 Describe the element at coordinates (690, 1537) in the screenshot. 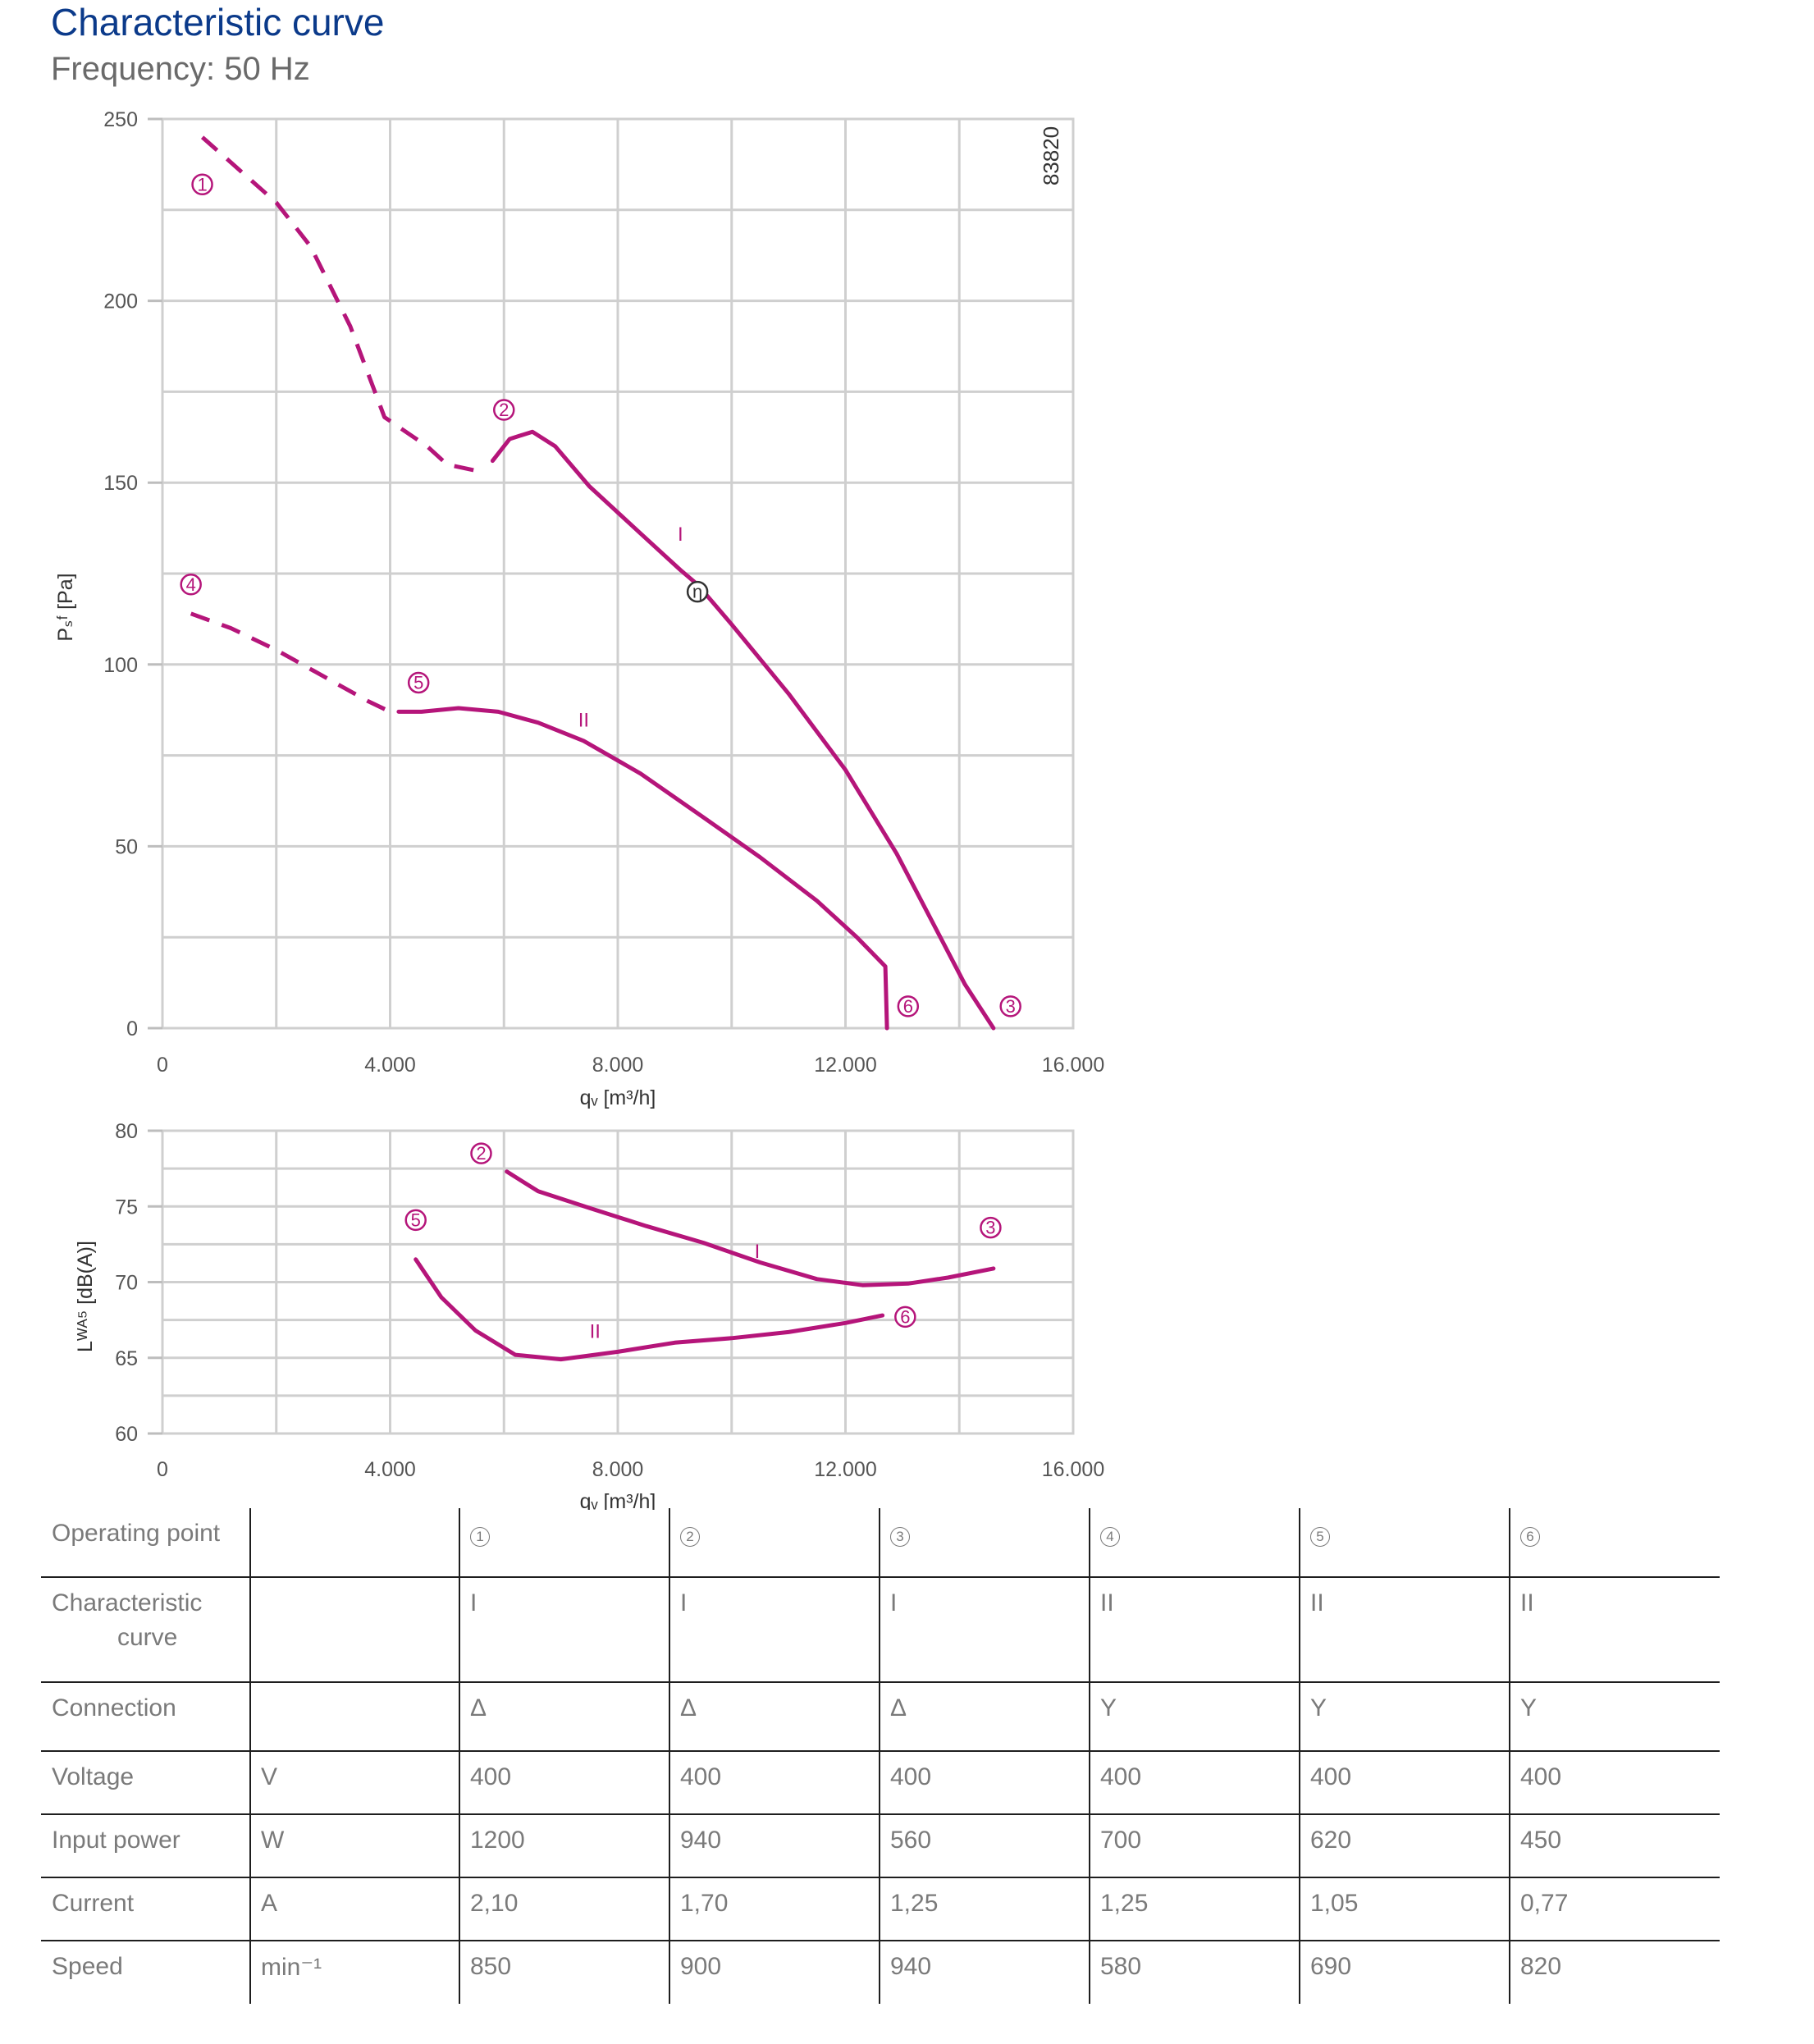

I see `circled-number: 2` at that location.